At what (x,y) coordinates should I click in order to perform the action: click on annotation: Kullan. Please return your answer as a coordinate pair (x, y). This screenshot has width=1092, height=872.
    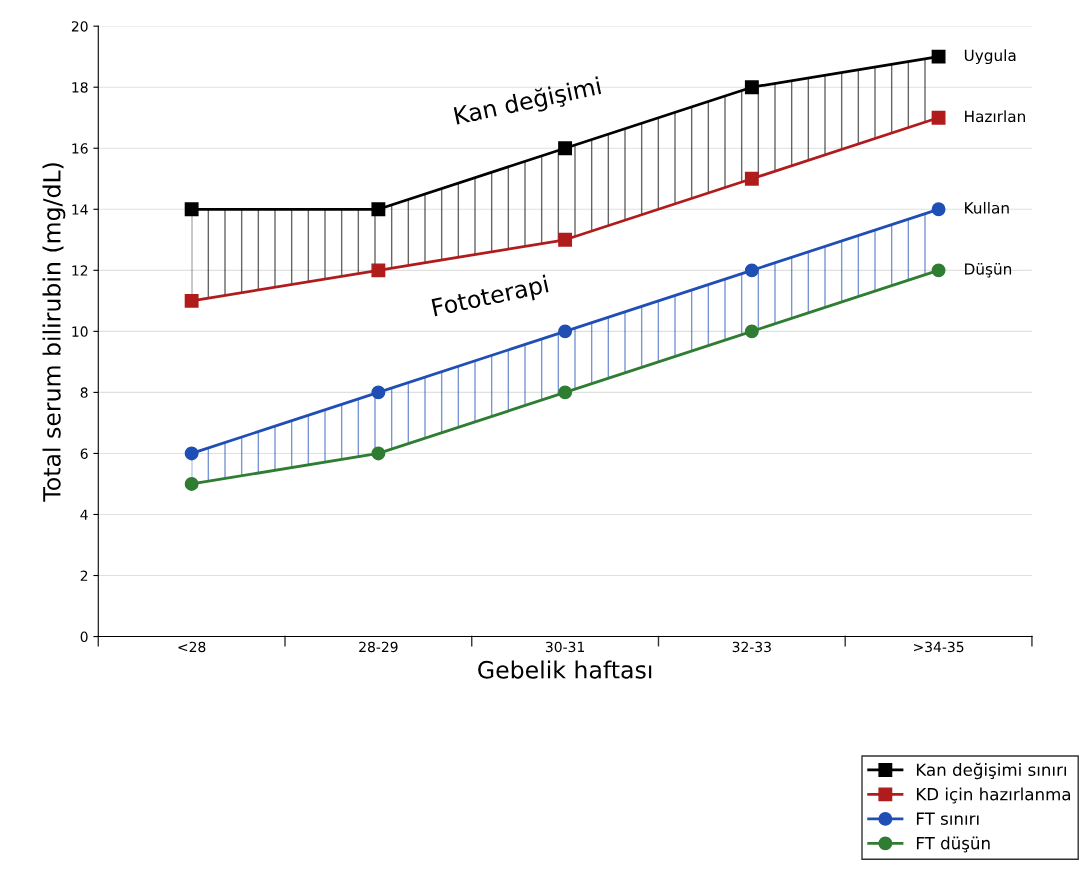
    Looking at the image, I should click on (987, 207).